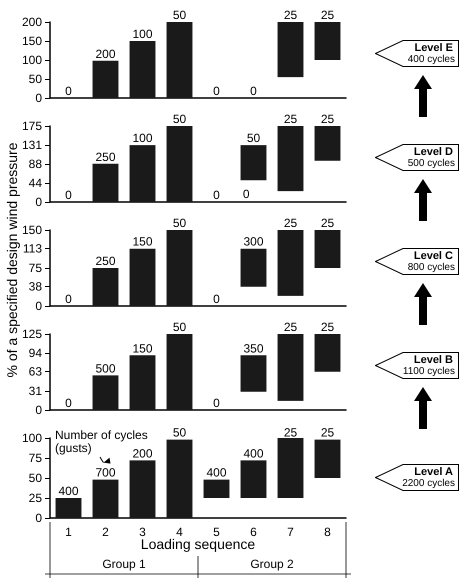 This screenshot has width=461, height=580. Describe the element at coordinates (253, 241) in the screenshot. I see `annotation: 300` at that location.